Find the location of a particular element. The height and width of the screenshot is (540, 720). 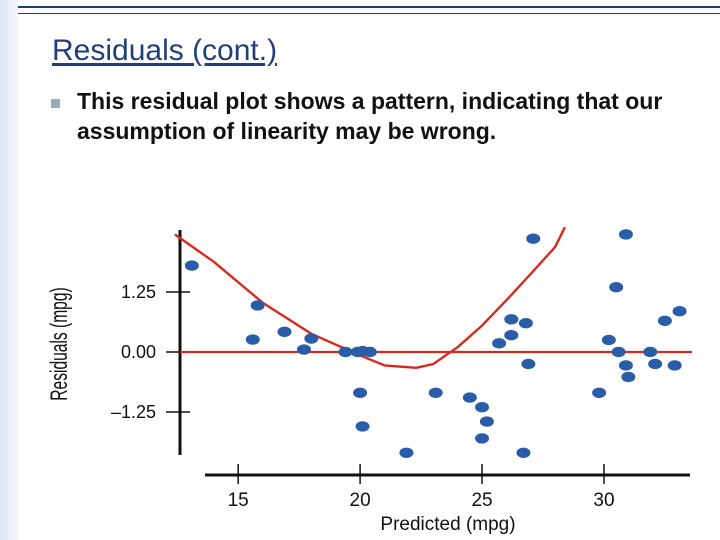

slide-left-strip is located at coordinates (9, 270).